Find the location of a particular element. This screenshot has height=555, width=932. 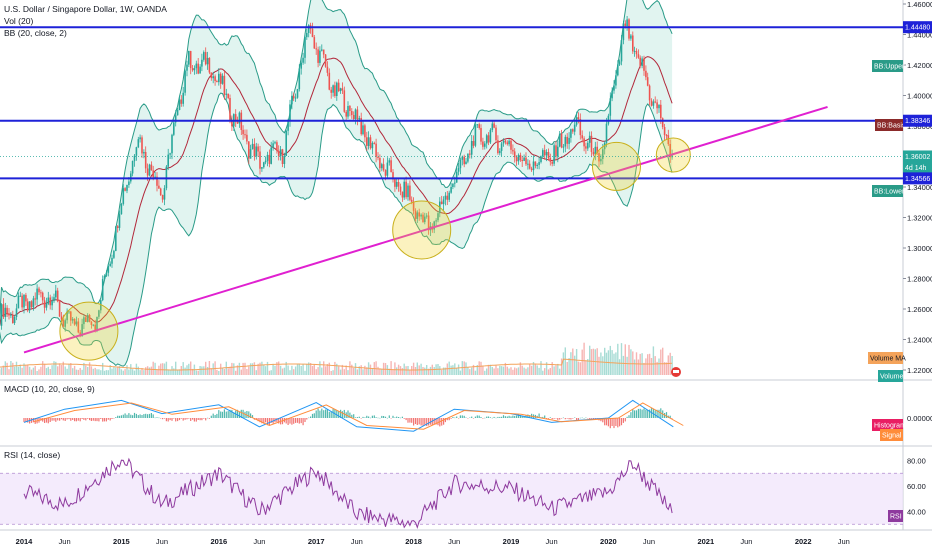

rsi-tick-label: 60.00 is located at coordinates (916, 486).